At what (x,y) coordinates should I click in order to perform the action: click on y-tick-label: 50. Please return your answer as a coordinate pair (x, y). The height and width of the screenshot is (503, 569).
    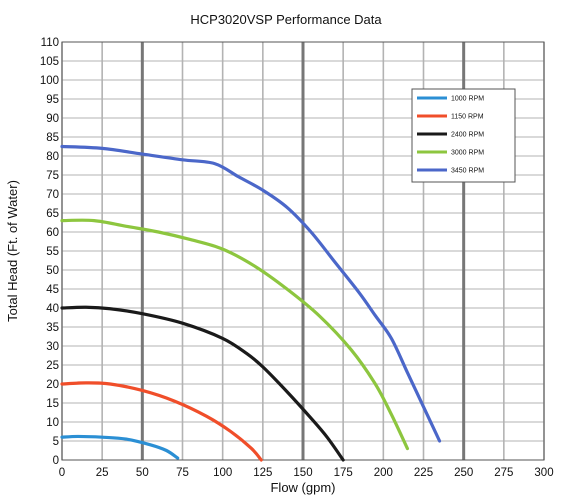
    Looking at the image, I should click on (52, 271).